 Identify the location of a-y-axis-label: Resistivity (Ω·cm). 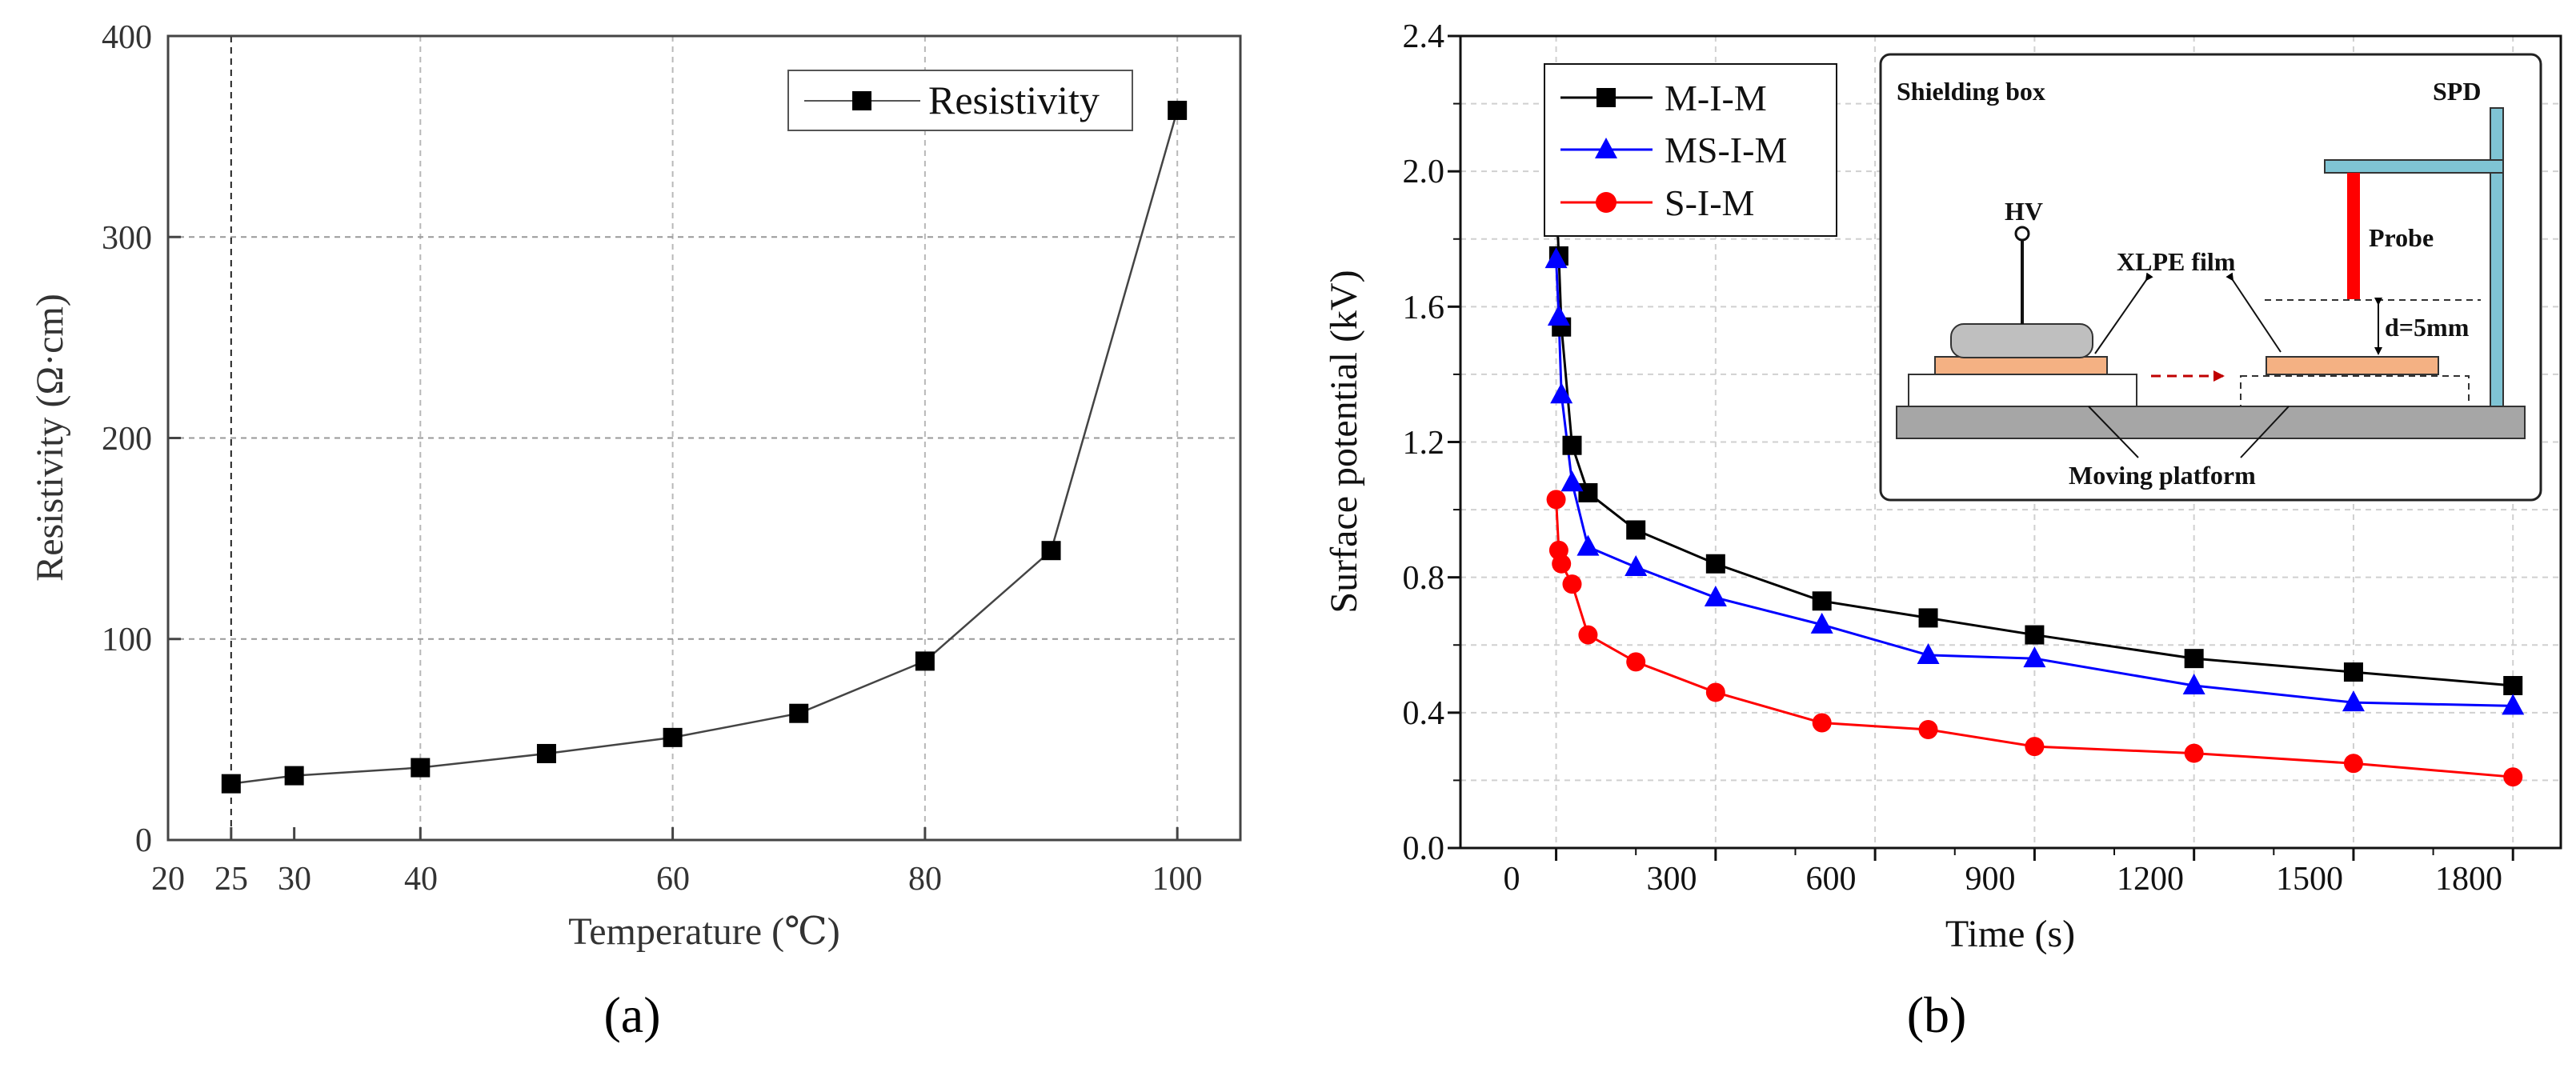
(50, 438).